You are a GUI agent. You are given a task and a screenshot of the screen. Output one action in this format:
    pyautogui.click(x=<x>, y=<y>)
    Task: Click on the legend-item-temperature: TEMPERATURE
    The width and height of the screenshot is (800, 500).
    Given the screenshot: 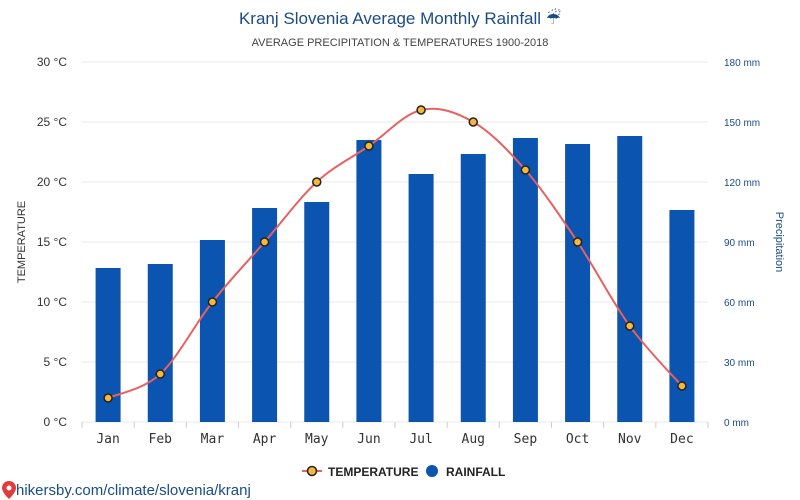 What is the action you would take?
    pyautogui.click(x=360, y=472)
    